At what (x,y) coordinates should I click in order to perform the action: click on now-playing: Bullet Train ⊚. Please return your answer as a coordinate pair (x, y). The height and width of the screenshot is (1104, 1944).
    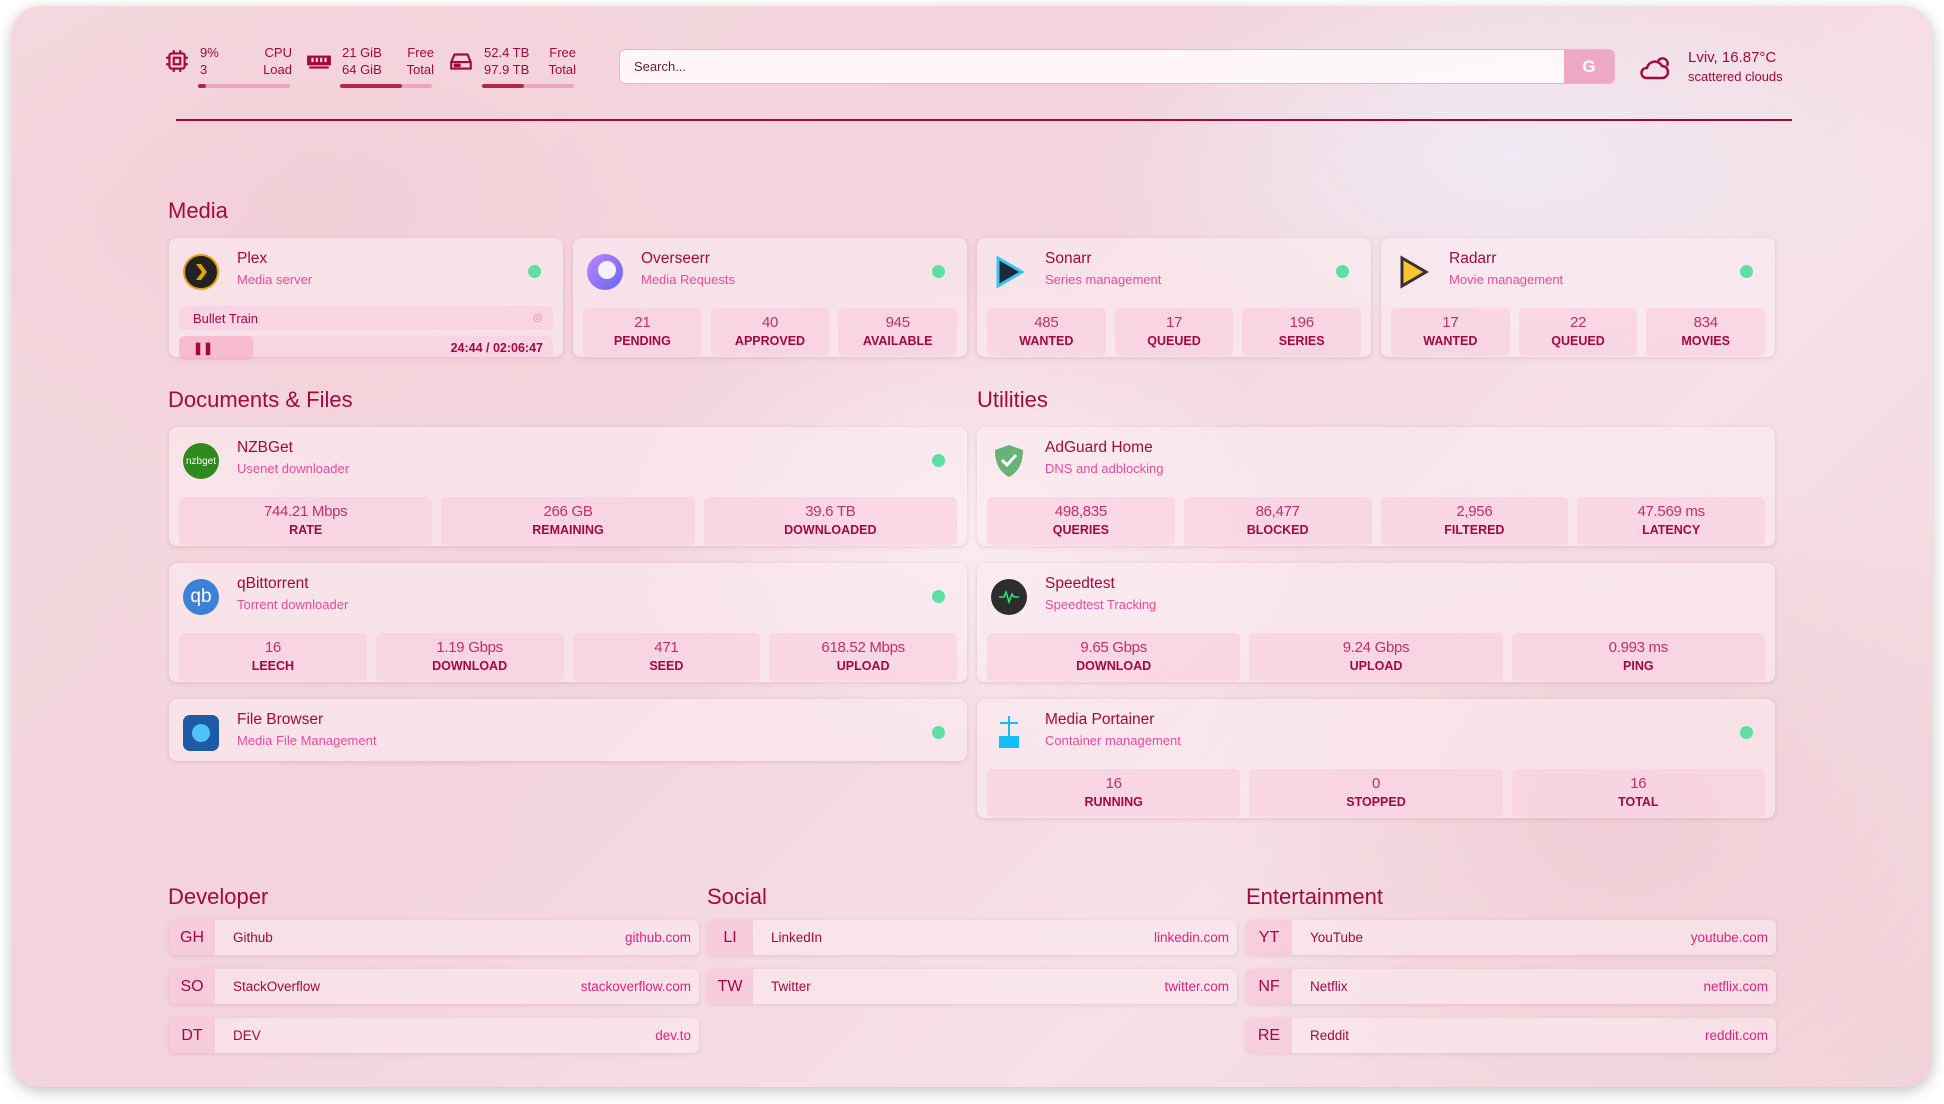
    Looking at the image, I should click on (366, 318).